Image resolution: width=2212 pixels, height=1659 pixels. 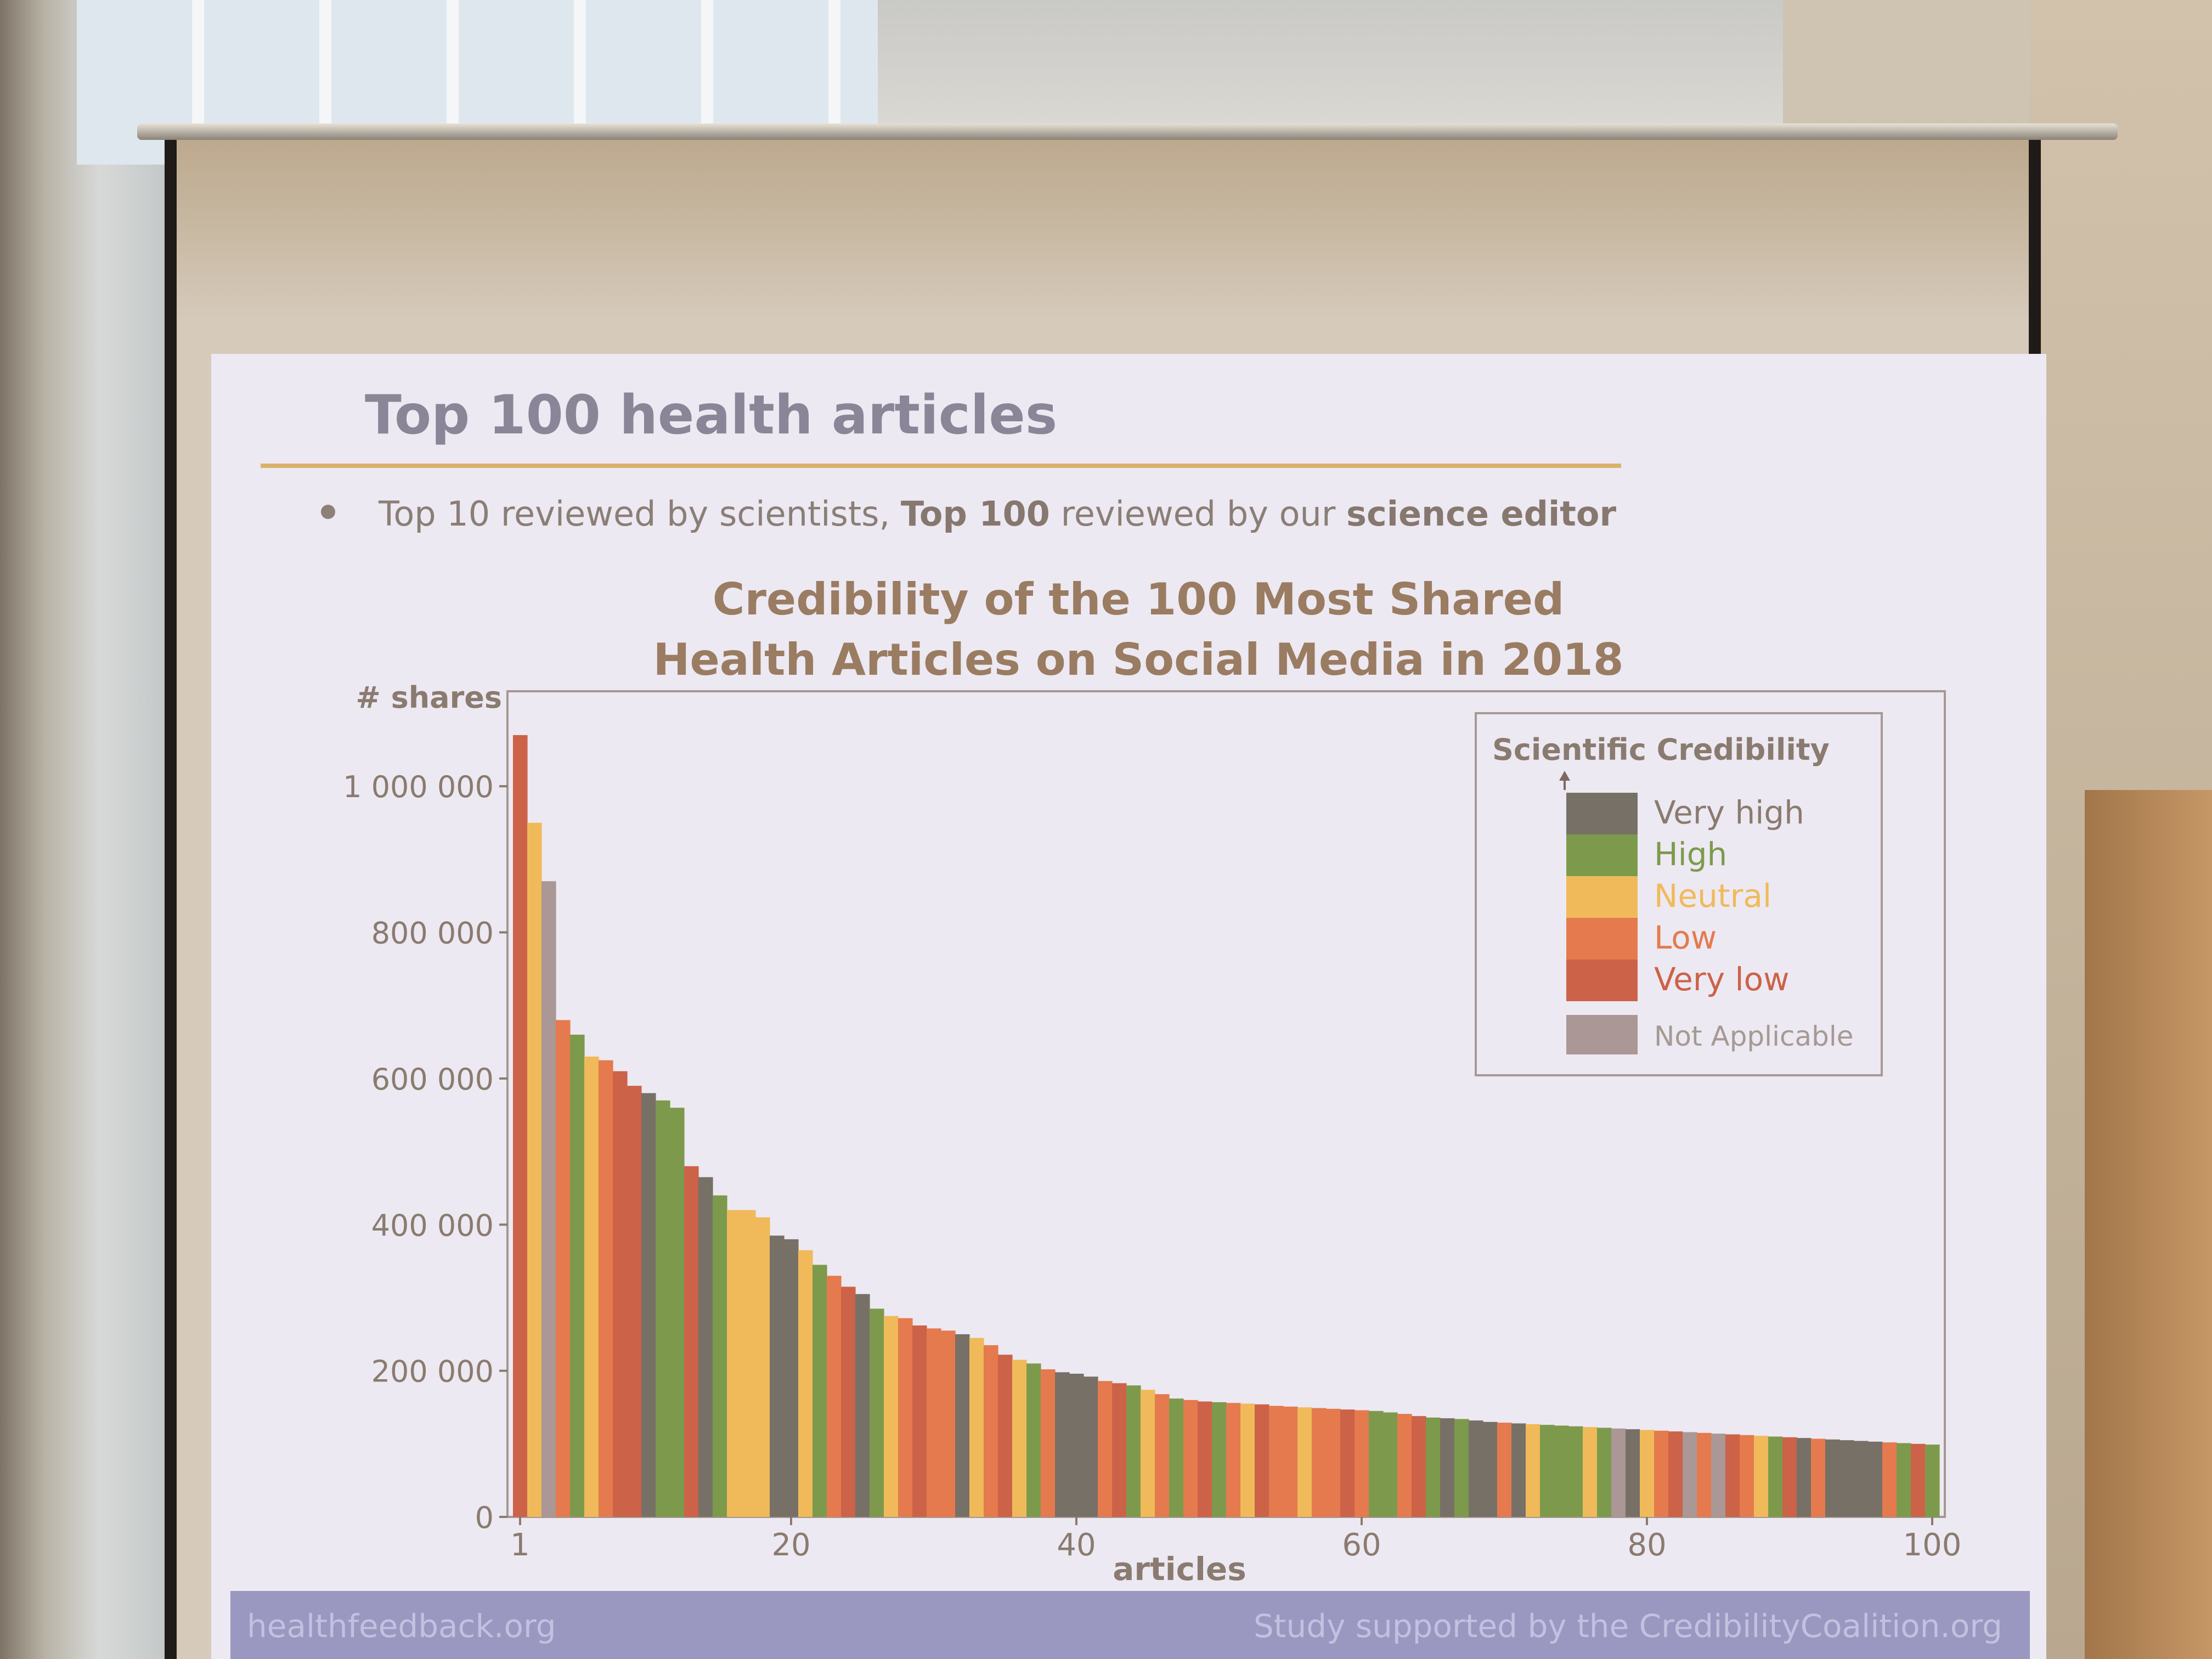 I want to click on x-tick-label: 80, so click(x=1647, y=1545).